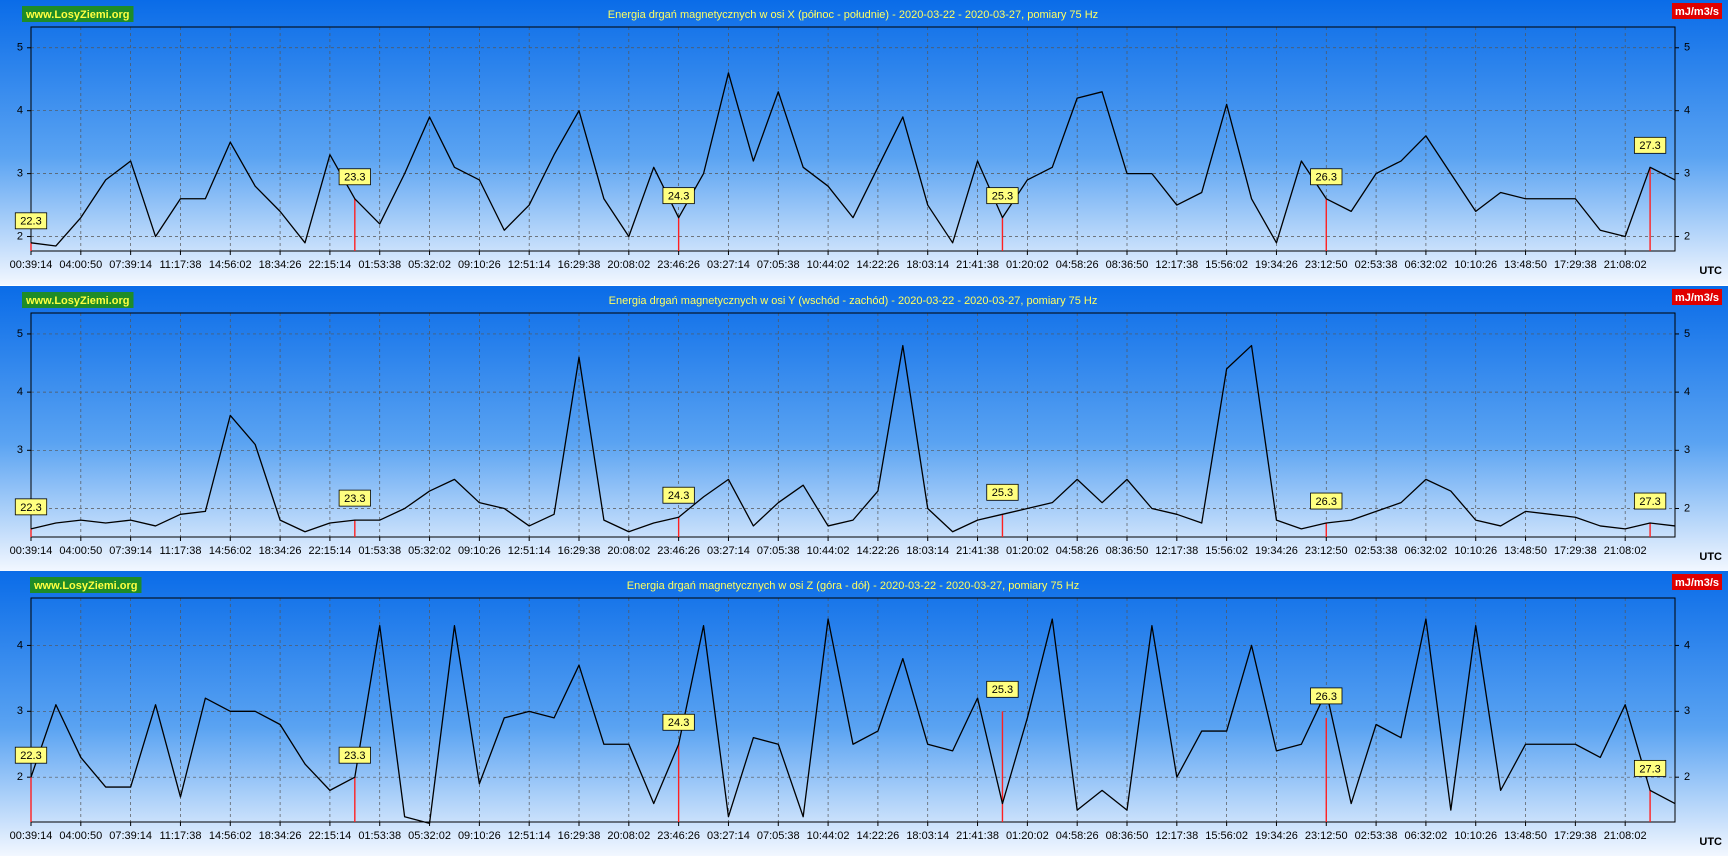 This screenshot has width=1728, height=856. Describe the element at coordinates (1710, 842) in the screenshot. I see `x-axis-label: UTC` at that location.